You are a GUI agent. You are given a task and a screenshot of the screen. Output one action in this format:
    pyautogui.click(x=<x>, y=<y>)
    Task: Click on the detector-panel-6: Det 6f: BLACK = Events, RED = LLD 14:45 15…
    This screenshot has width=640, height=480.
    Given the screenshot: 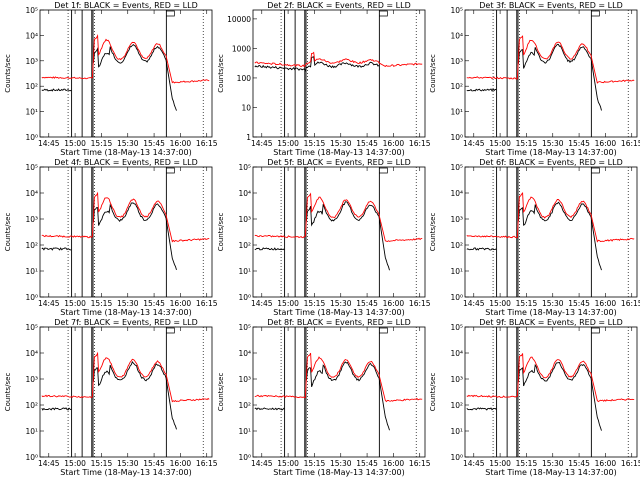 What is the action you would take?
    pyautogui.click(x=534, y=237)
    